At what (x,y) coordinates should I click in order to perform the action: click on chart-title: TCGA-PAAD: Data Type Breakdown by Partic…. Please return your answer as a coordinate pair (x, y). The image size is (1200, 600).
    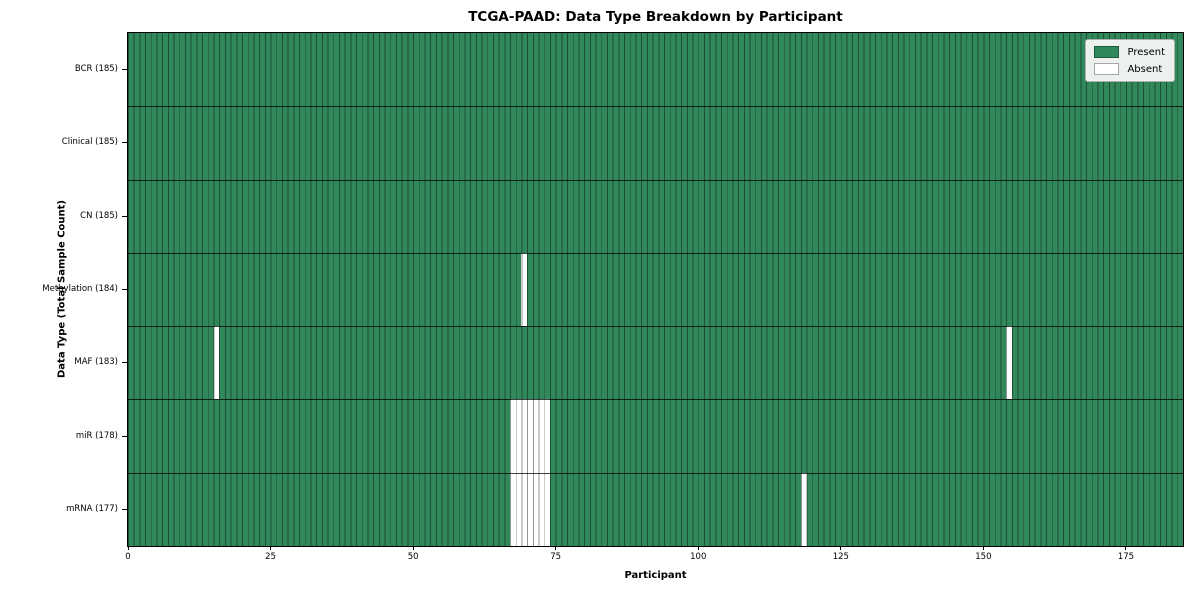
    Looking at the image, I should click on (655, 17).